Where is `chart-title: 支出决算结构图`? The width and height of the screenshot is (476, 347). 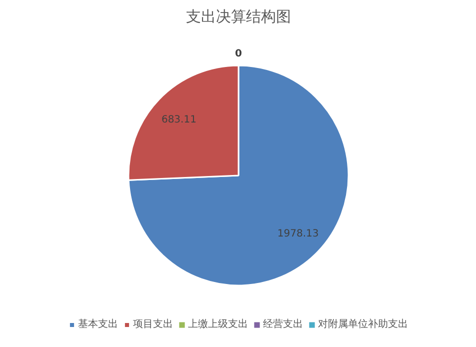
chart-title: 支出决算结构图 is located at coordinates (238, 17).